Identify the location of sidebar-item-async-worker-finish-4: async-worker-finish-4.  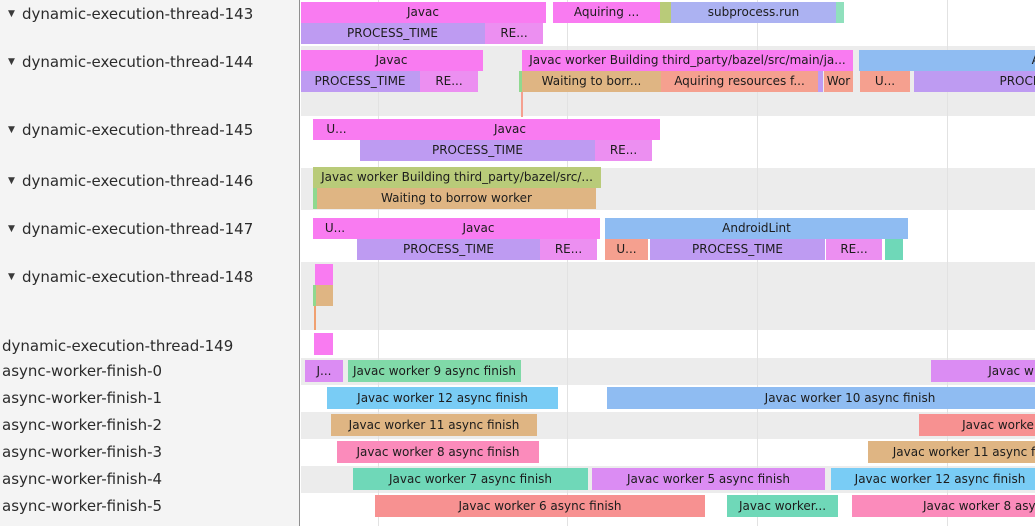
(81, 479).